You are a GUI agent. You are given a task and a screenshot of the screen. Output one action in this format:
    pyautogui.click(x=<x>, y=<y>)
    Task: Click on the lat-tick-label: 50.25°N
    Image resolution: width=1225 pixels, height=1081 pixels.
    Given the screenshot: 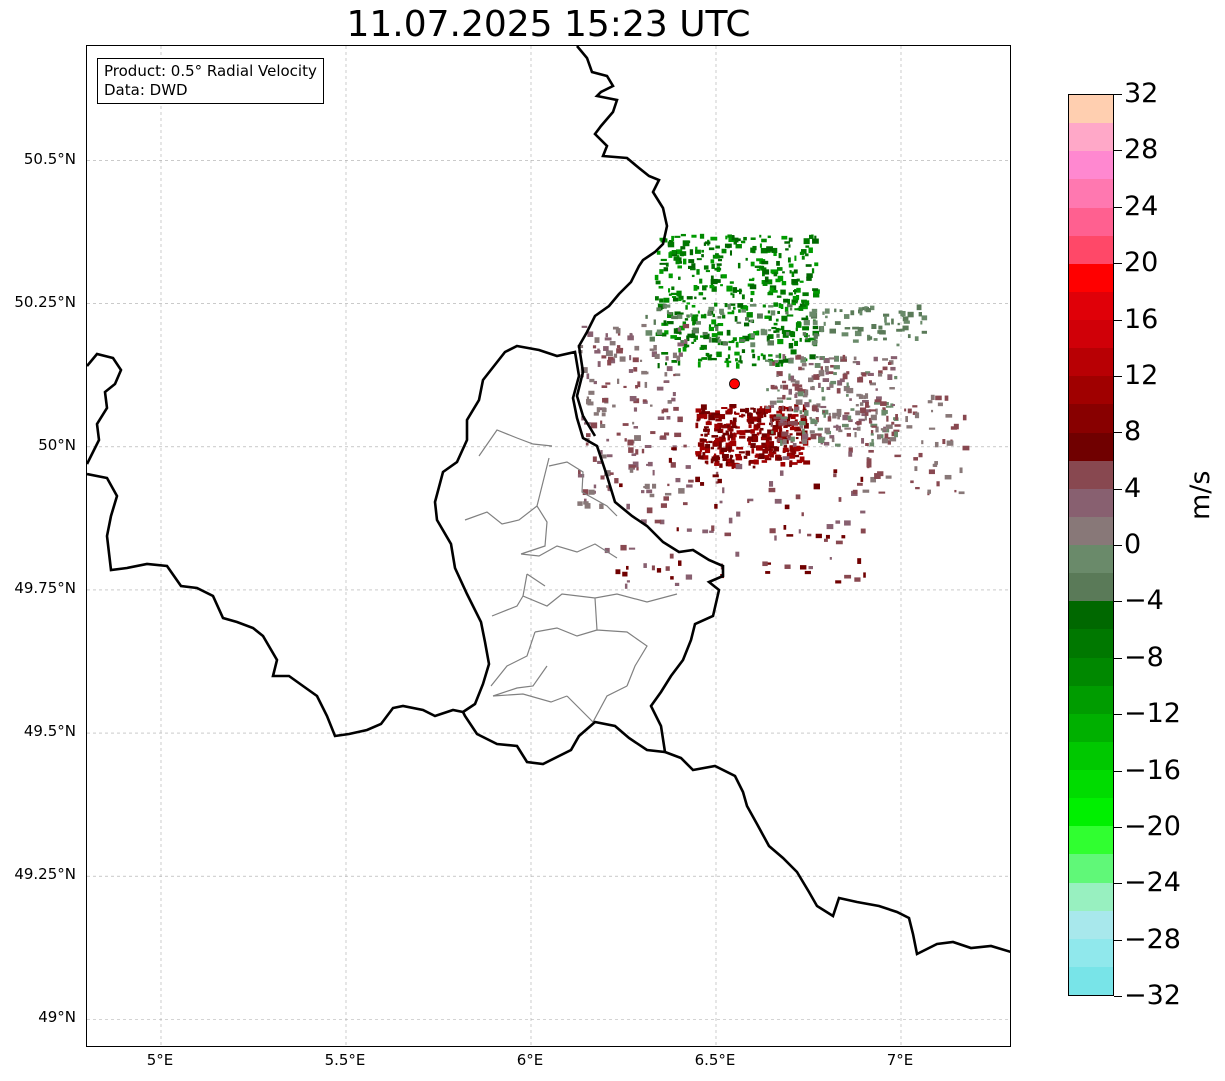 What is the action you would take?
    pyautogui.click(x=45, y=301)
    